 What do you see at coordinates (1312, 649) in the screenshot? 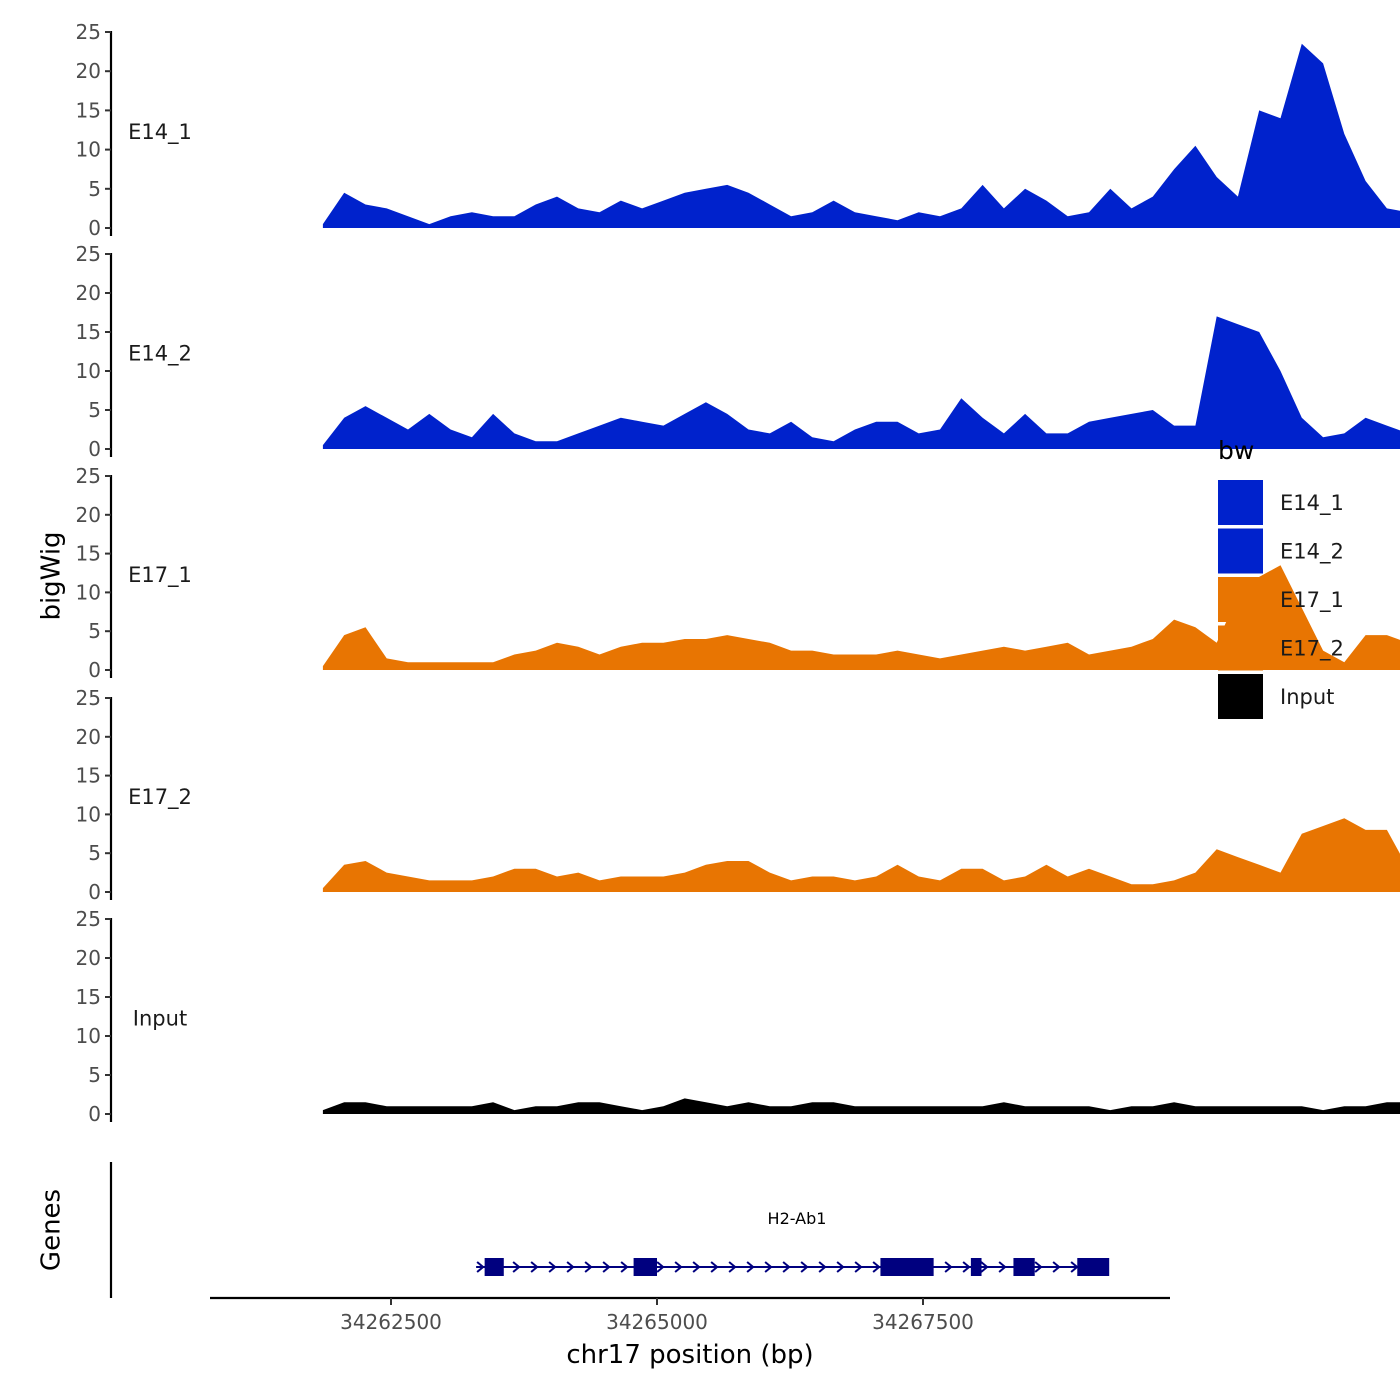
I see `legend-label: E17_2` at bounding box center [1312, 649].